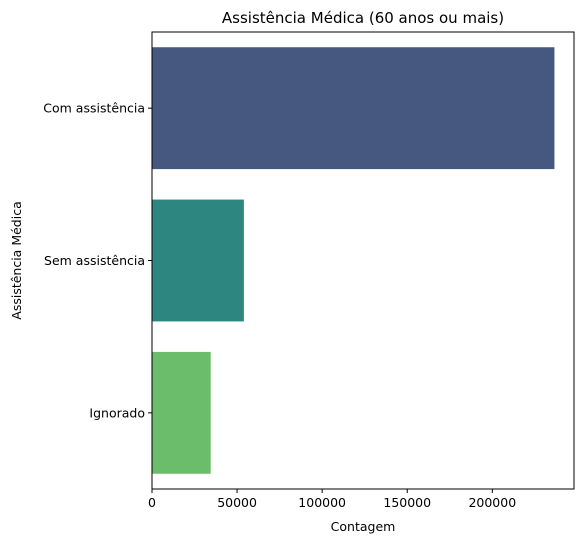  I want to click on y-tick-label-2: Ignorado, so click(117, 412).